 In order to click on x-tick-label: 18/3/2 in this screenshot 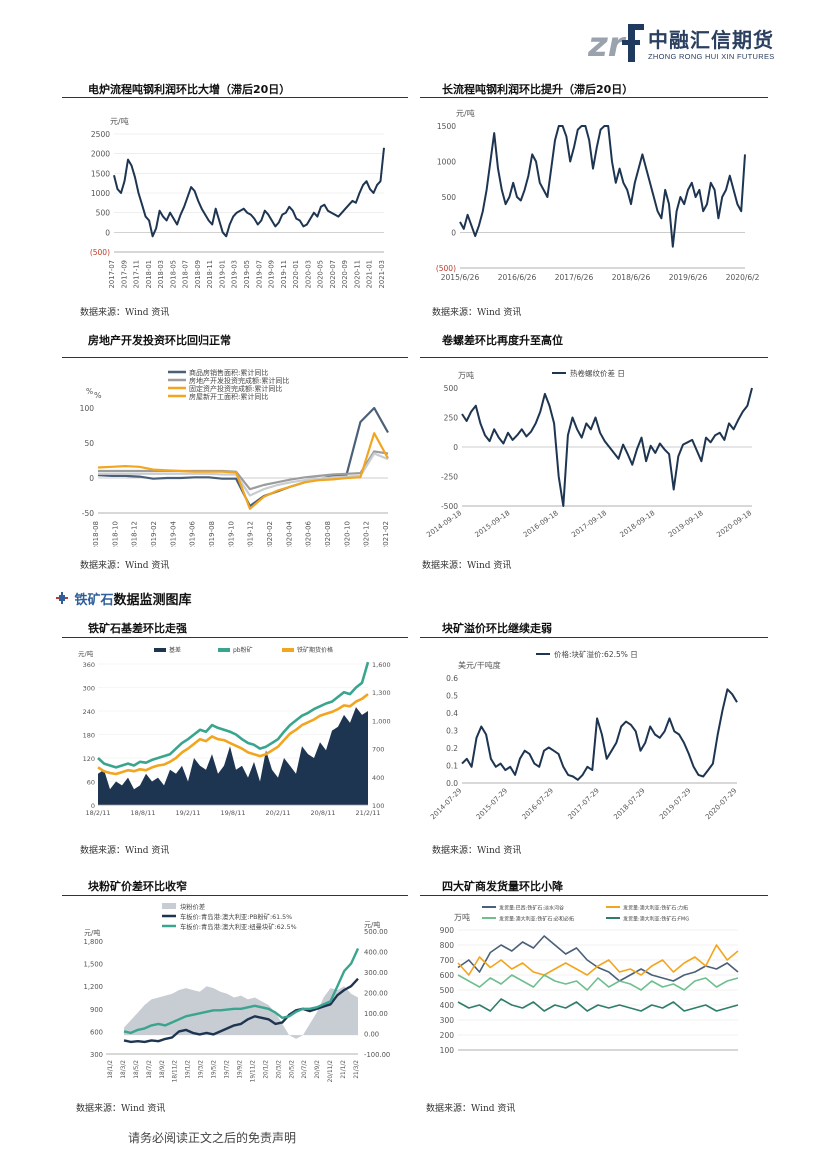, I will do `click(124, 1069)`.